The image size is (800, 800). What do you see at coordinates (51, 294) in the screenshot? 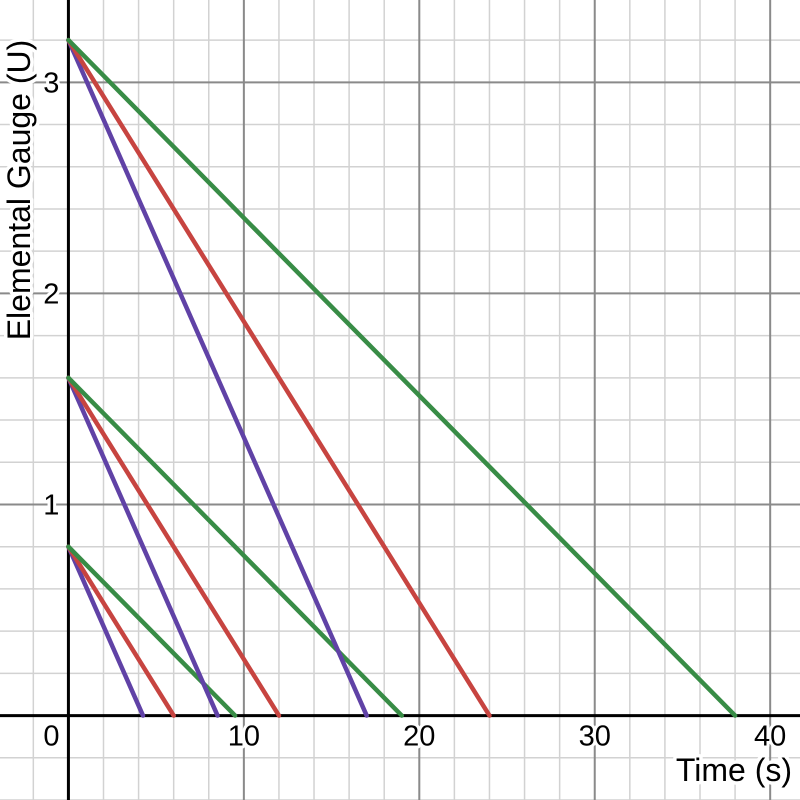
I see `y-tick-label-2: 2` at bounding box center [51, 294].